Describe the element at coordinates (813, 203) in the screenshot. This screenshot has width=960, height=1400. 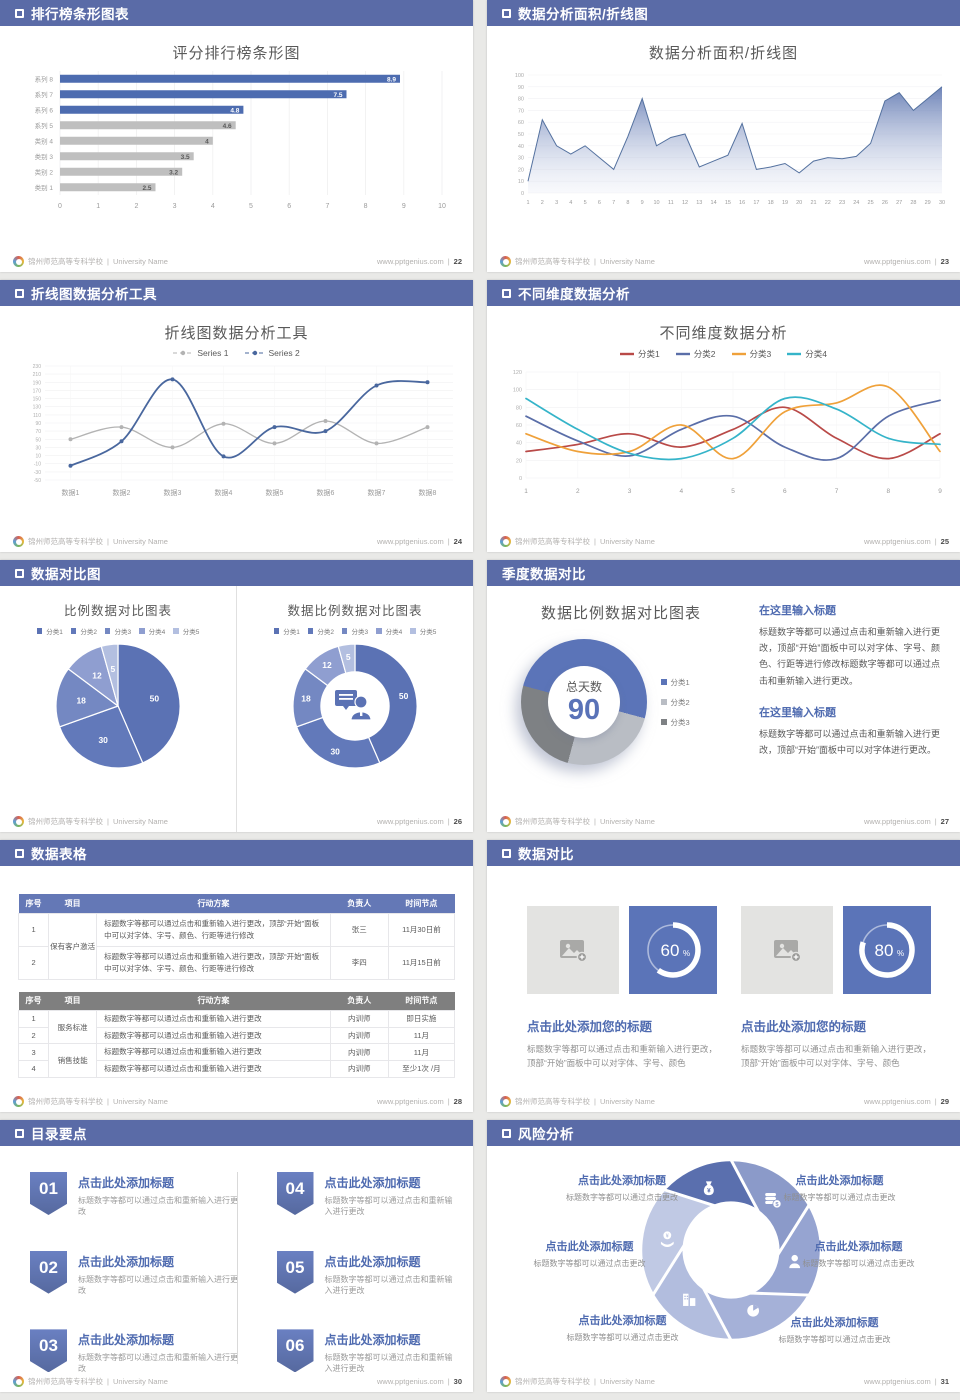
I see `svg-text: 21` at that location.